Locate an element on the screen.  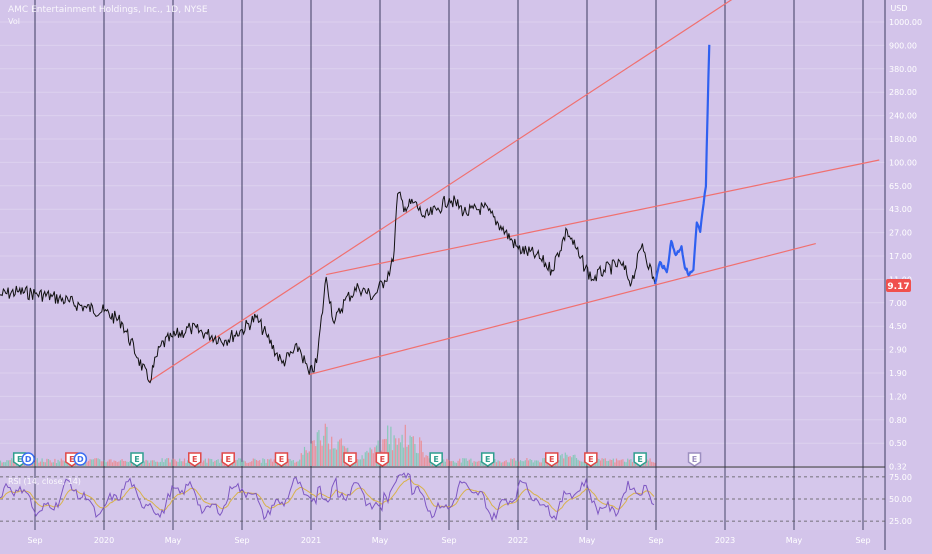
y-tick-label: 0.32 is located at coordinates (898, 467).